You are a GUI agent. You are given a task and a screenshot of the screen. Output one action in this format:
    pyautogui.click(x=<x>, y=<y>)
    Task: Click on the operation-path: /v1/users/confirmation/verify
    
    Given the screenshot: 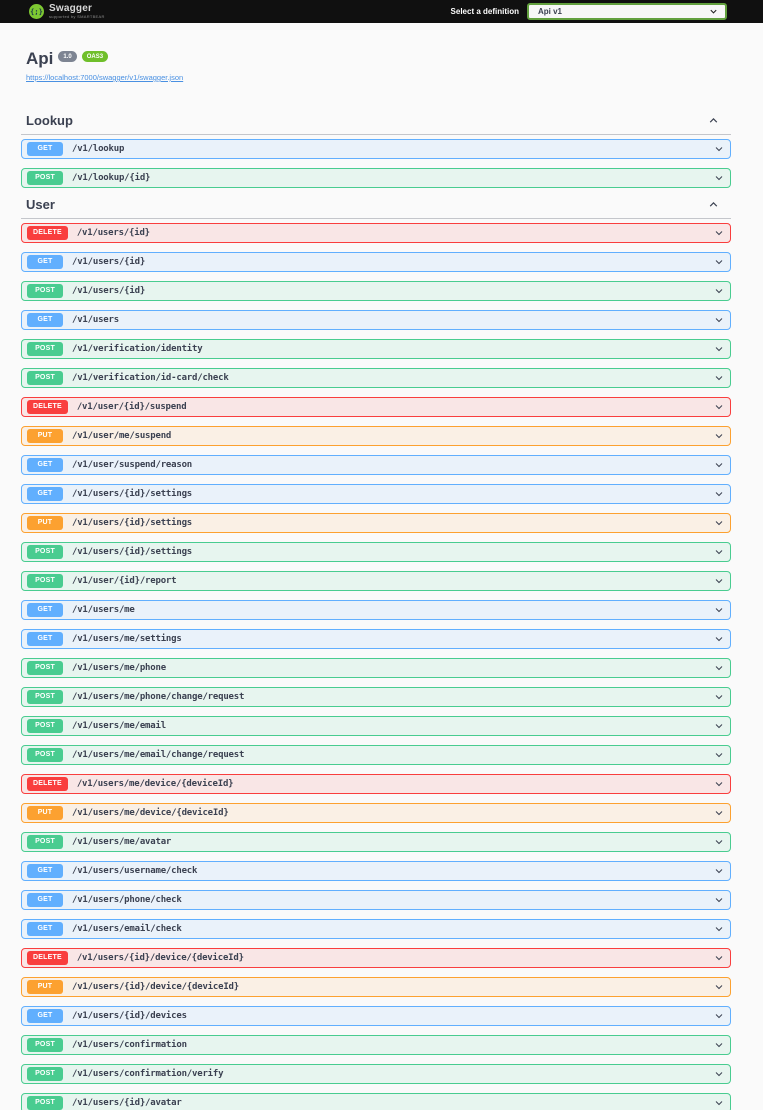 What is the action you would take?
    pyautogui.click(x=148, y=1074)
    